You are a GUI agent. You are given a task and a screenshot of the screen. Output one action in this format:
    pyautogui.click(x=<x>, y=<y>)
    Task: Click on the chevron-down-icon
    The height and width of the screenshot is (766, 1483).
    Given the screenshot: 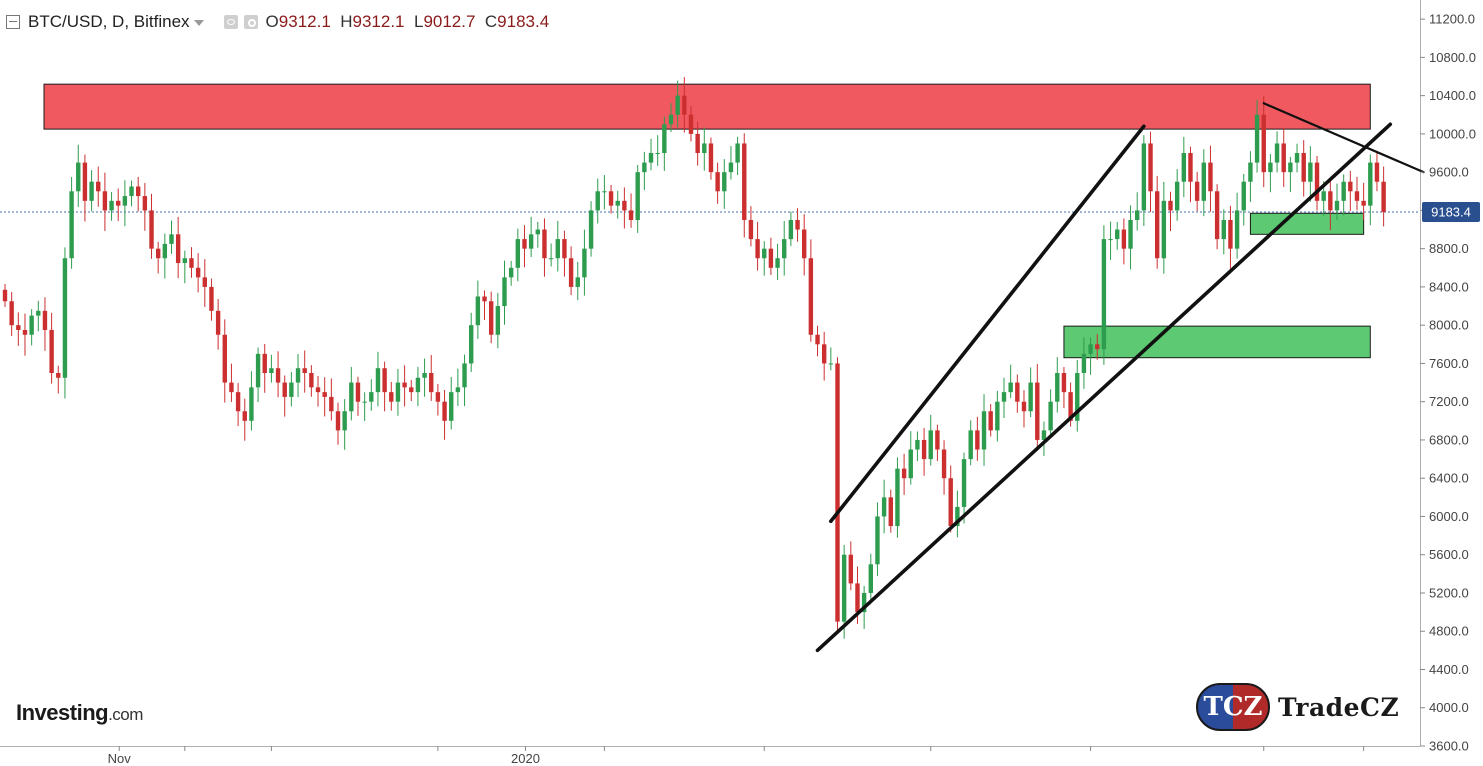 What is the action you would take?
    pyautogui.click(x=198, y=23)
    